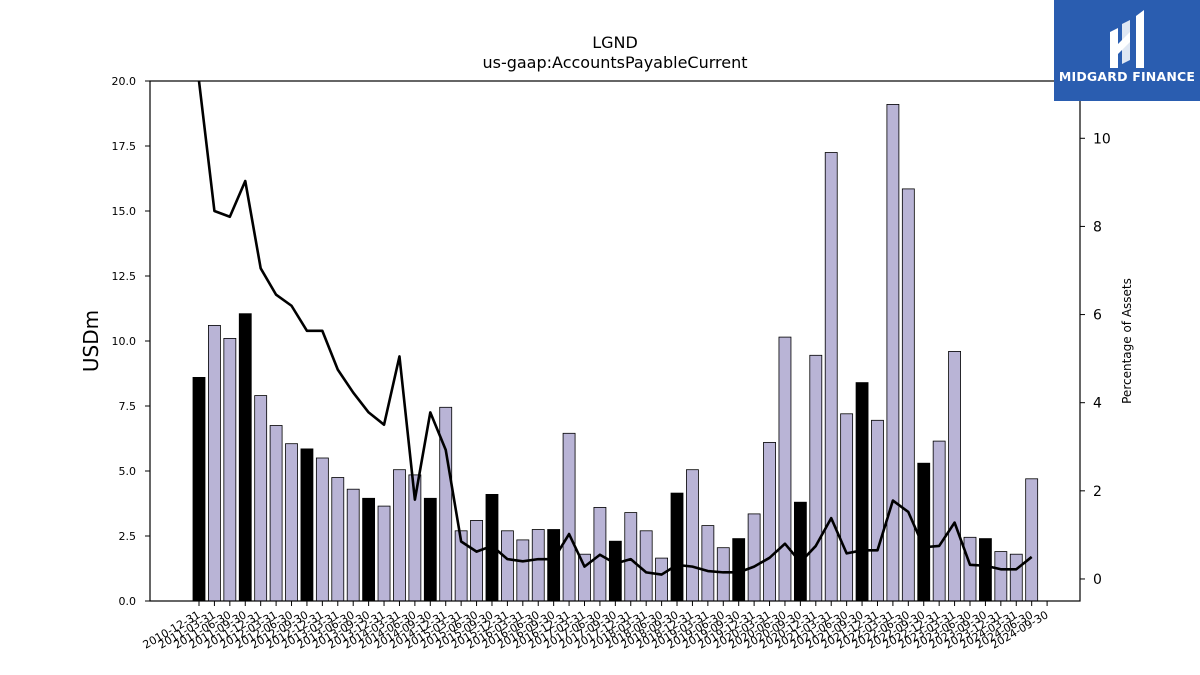  What do you see at coordinates (1097, 492) in the screenshot?
I see `y2-tick-label: 2` at bounding box center [1097, 492].